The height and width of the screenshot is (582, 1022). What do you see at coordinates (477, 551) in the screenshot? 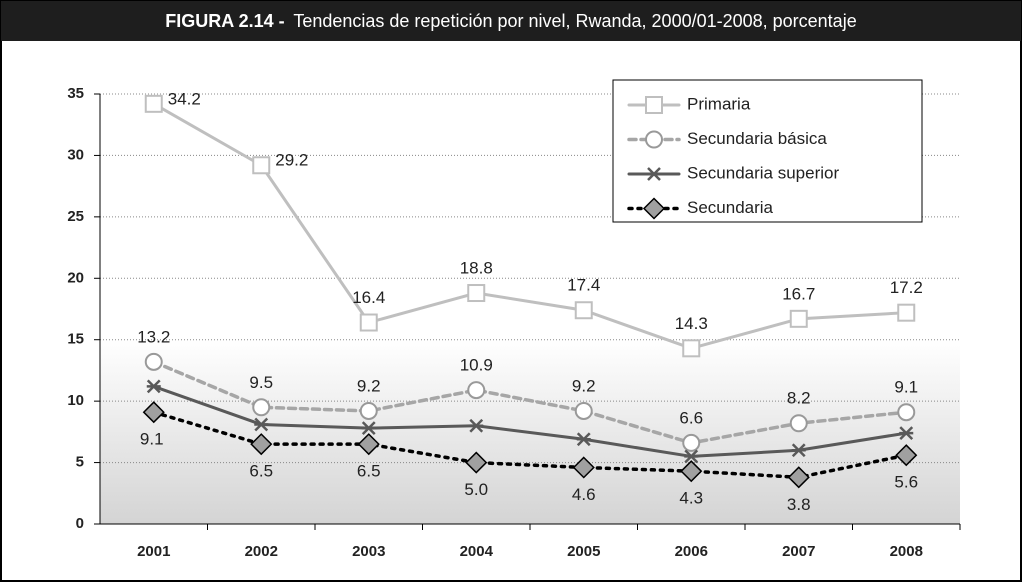
I see `x-tick-label: 2004` at bounding box center [477, 551].